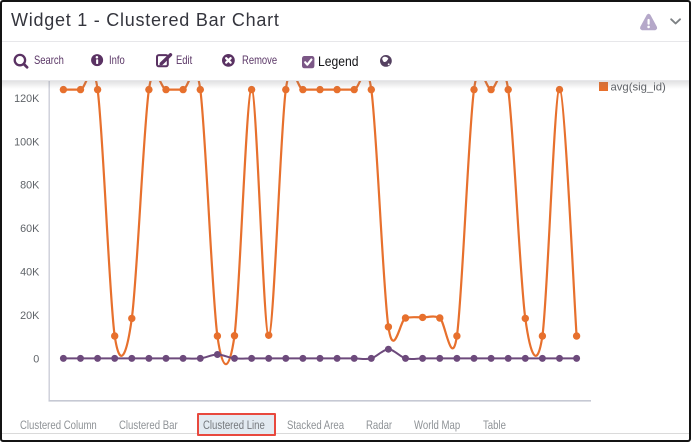 The height and width of the screenshot is (442, 691). I want to click on svg-text: 120K, so click(27, 99).